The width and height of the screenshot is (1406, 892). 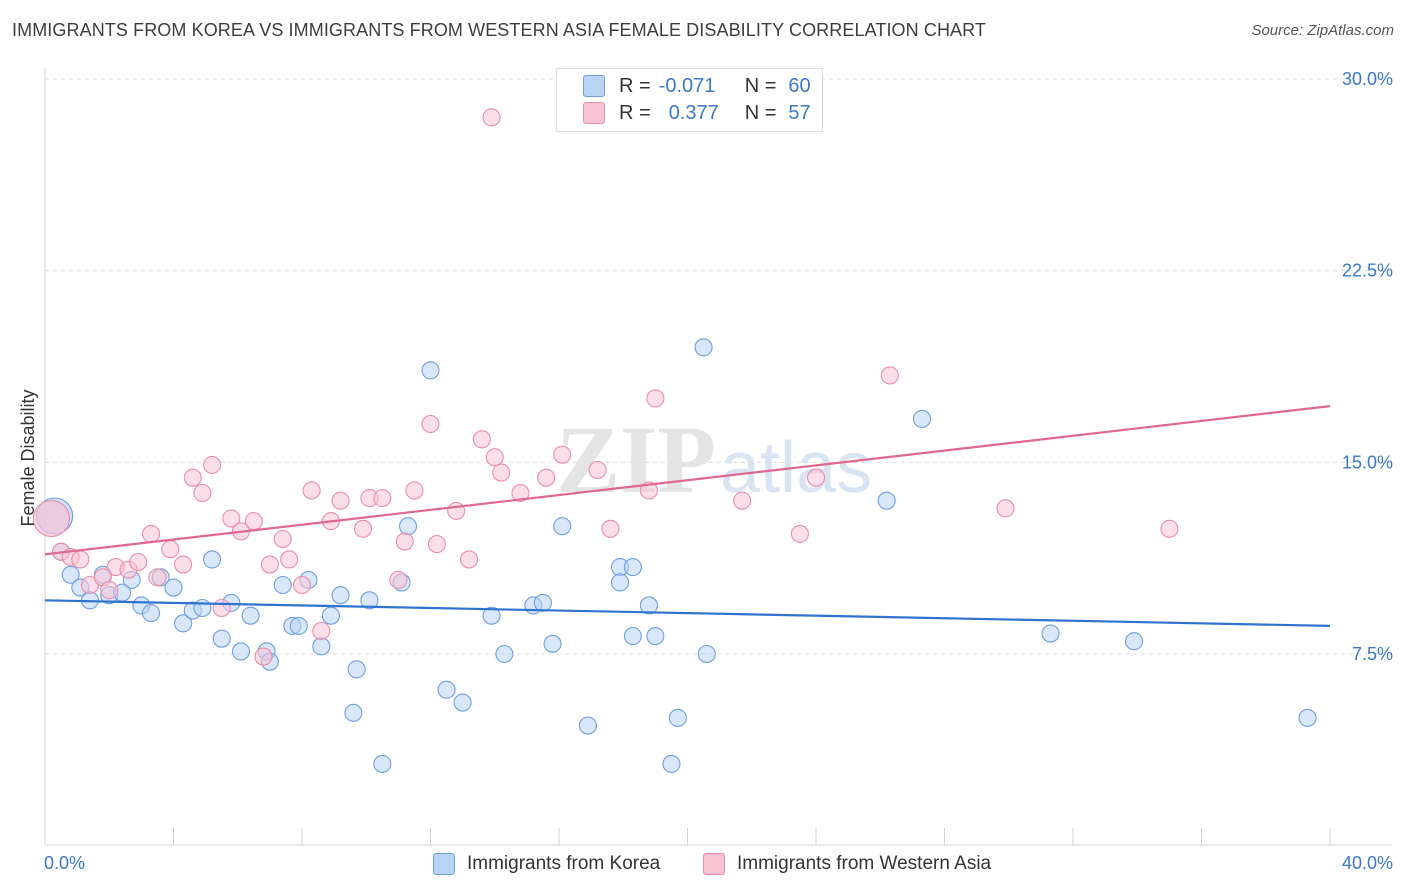 What do you see at coordinates (799, 85) in the screenshot?
I see `legend-n-value-korea: 60` at bounding box center [799, 85].